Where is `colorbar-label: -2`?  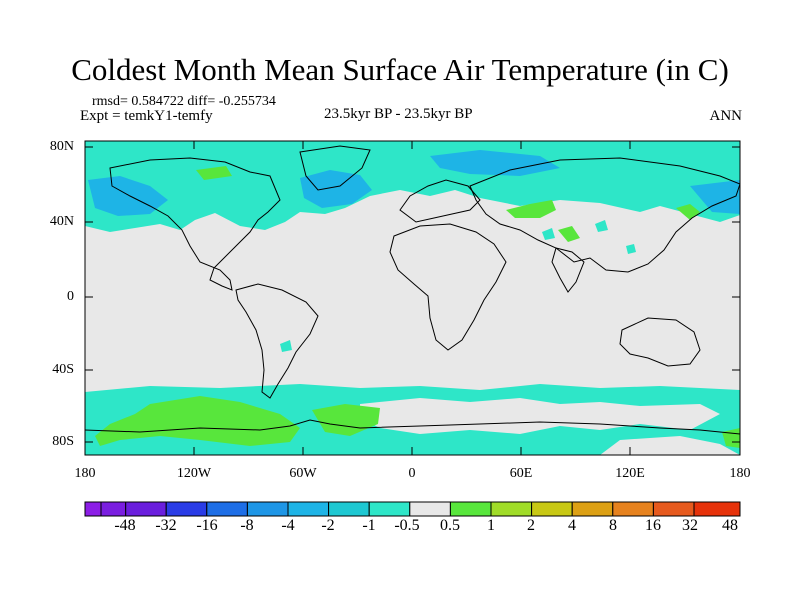 colorbar-label: -2 is located at coordinates (328, 525).